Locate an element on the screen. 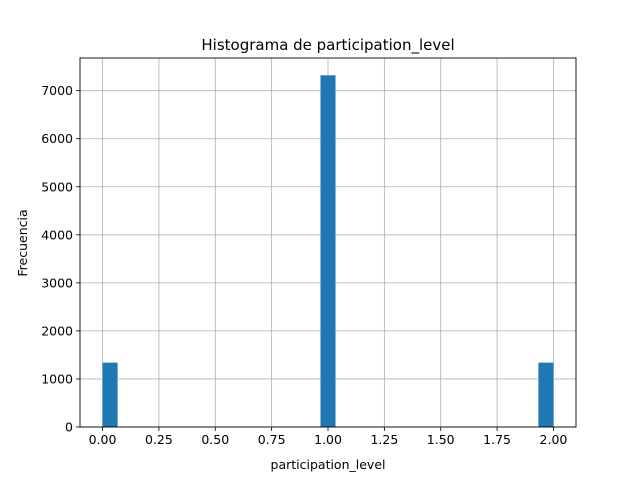 Image resolution: width=640 pixels, height=480 pixels. x-tick-label-5: 1.25 is located at coordinates (384, 439).